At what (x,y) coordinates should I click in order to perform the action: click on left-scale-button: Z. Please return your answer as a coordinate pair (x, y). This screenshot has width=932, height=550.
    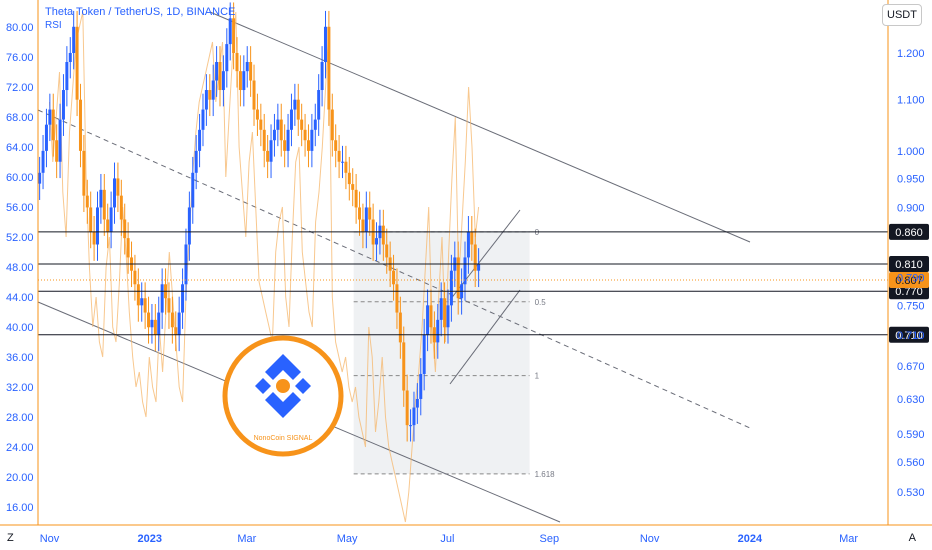
    Looking at the image, I should click on (10, 538).